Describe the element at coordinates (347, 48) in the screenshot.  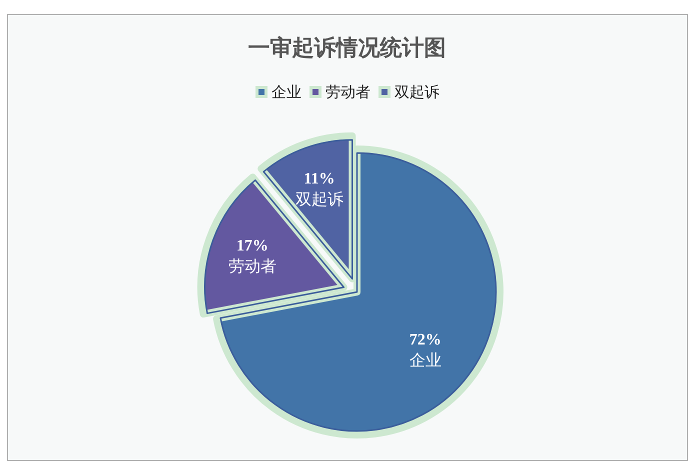
I see `chart-title: 一审起诉情况统计图` at that location.